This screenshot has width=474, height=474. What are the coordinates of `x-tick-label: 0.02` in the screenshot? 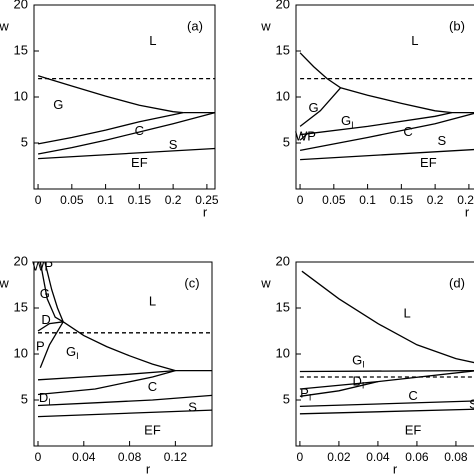 It's located at (339, 457).